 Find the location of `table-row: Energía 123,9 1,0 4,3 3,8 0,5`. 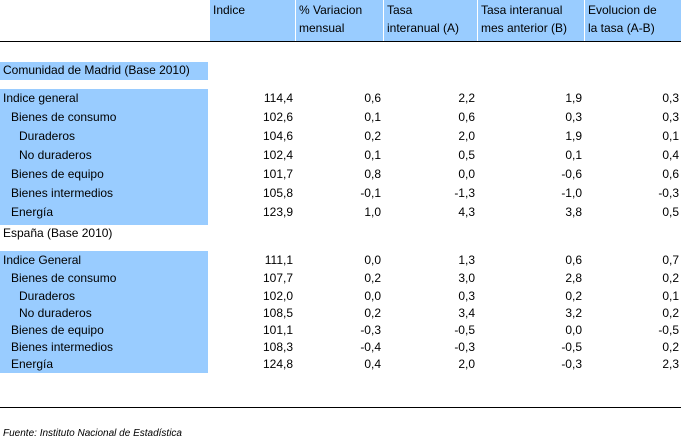

table-row: Energía 123,9 1,0 4,3 3,8 0,5 is located at coordinates (340, 212).